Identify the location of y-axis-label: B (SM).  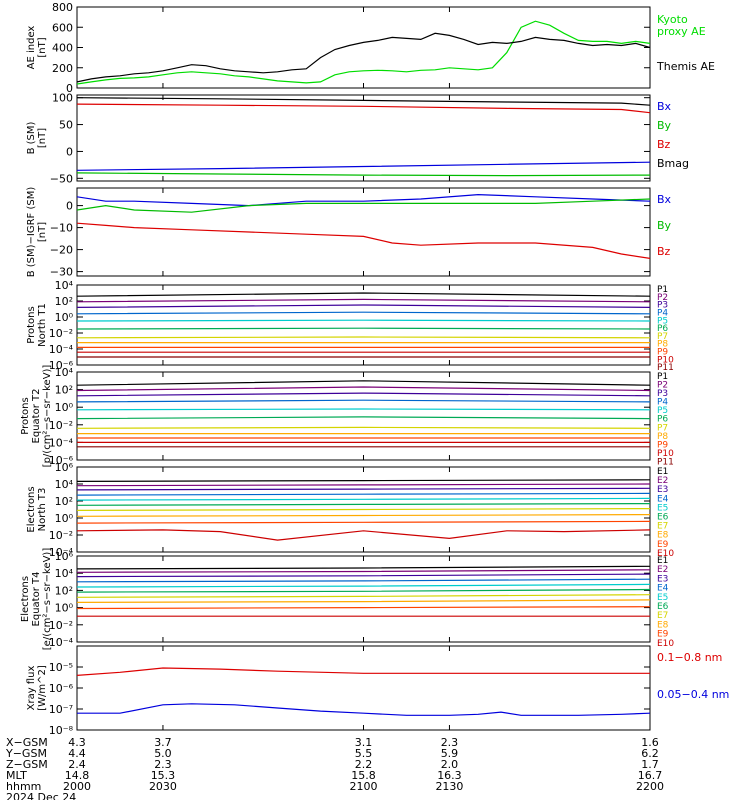
(31, 137).